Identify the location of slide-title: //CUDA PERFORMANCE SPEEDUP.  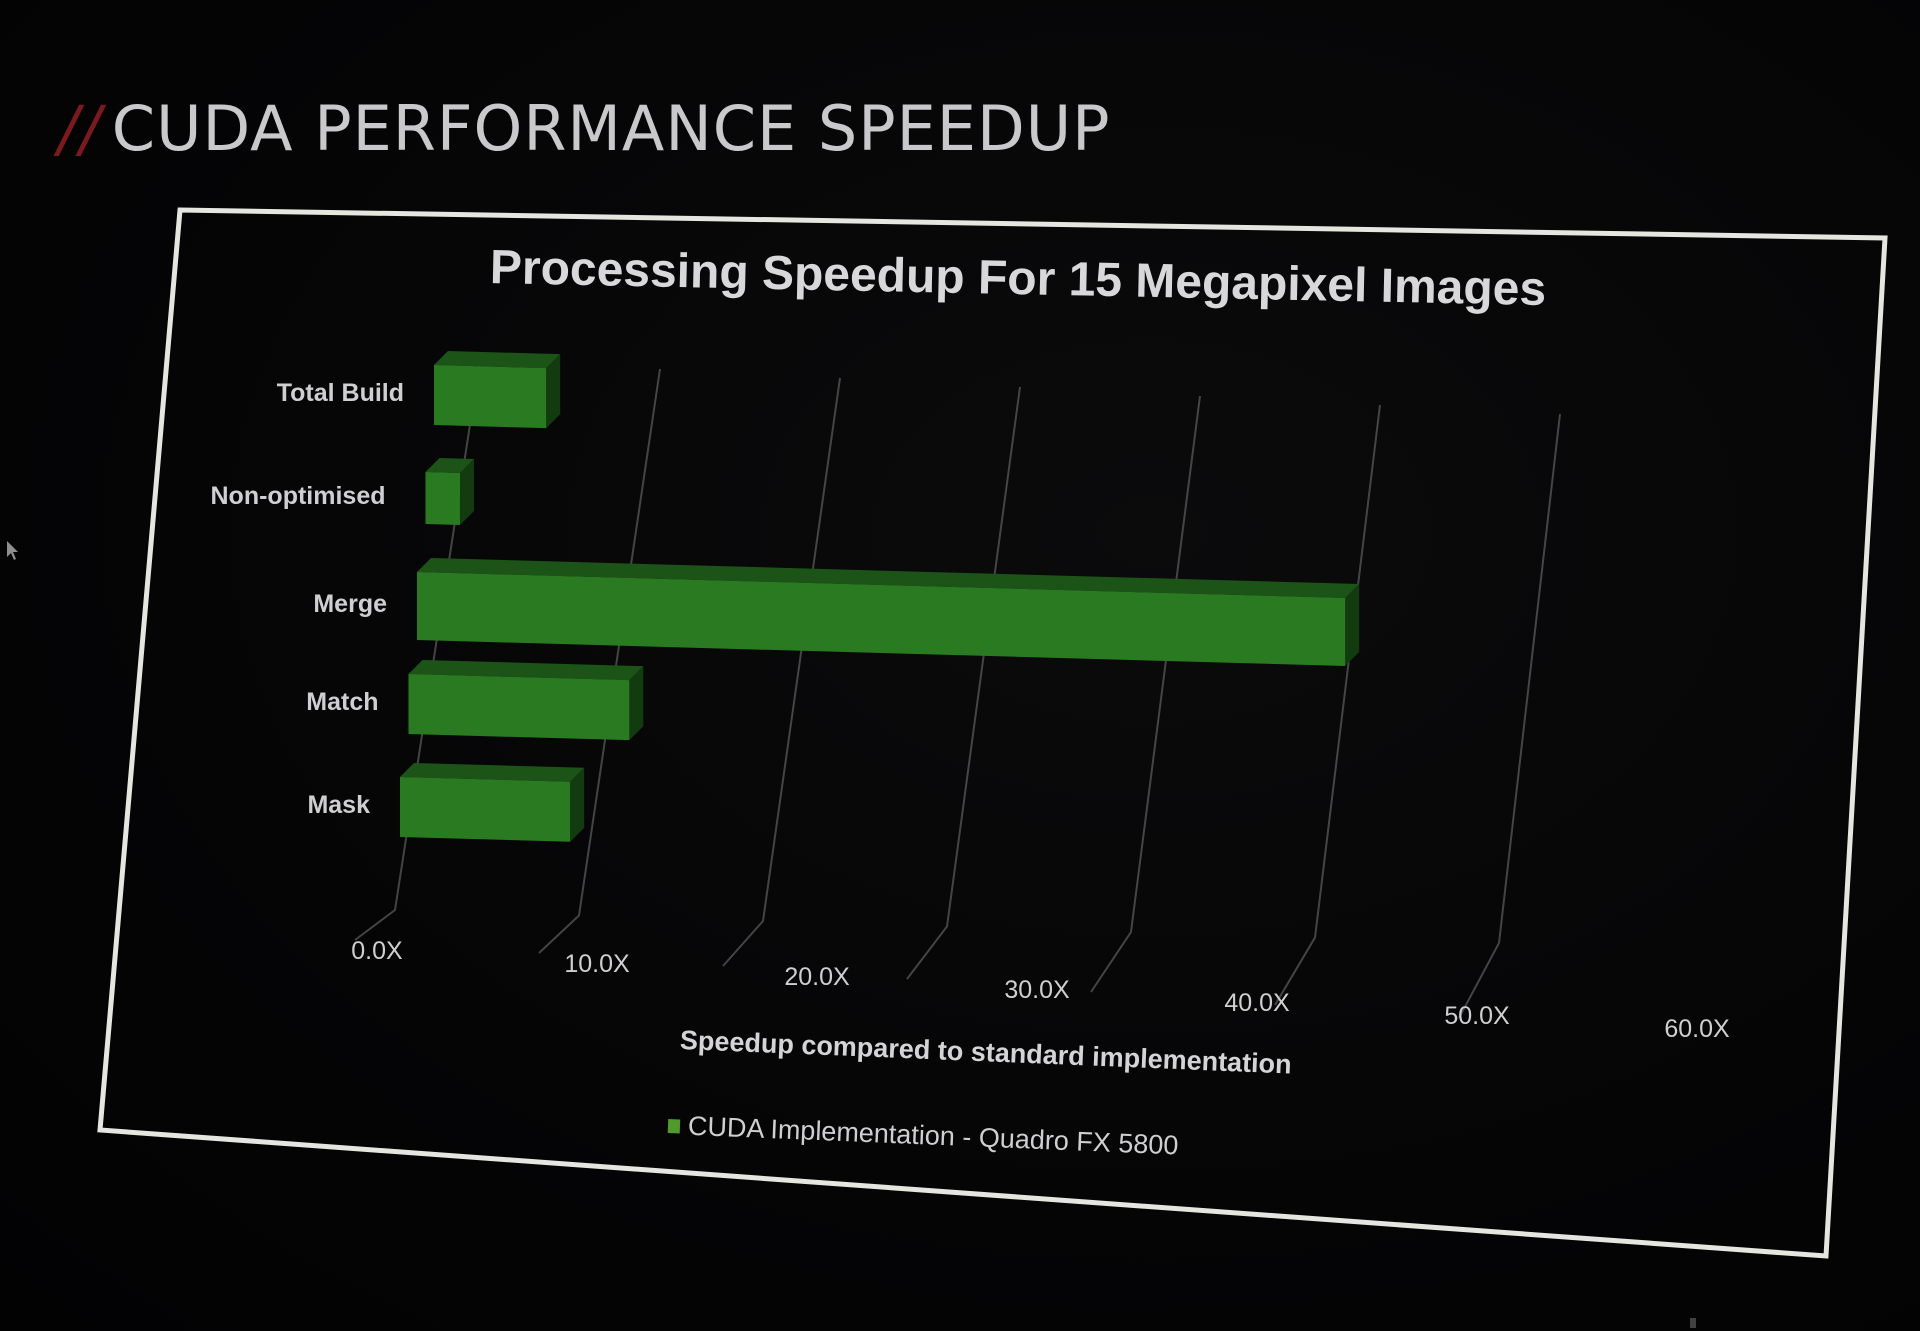
(584, 128).